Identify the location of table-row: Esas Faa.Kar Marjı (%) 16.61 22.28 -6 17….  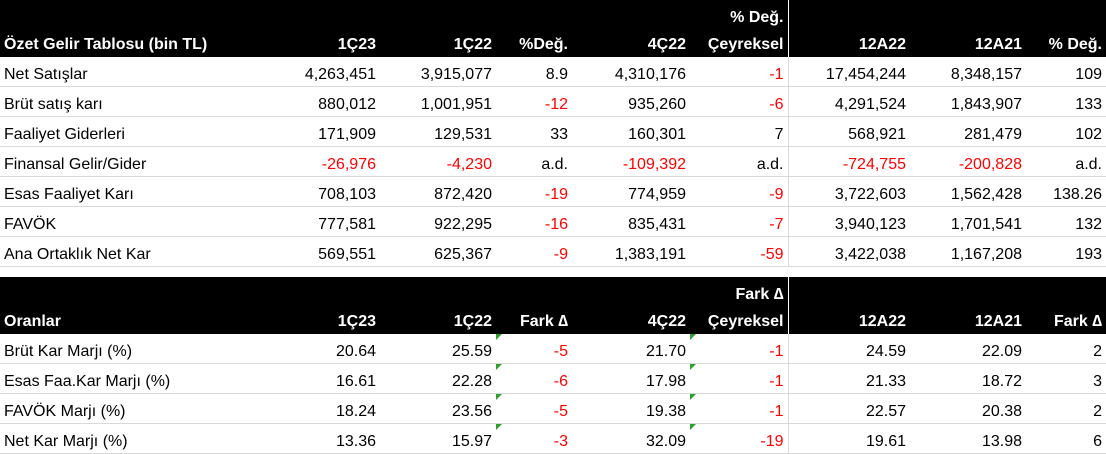
(553, 378).